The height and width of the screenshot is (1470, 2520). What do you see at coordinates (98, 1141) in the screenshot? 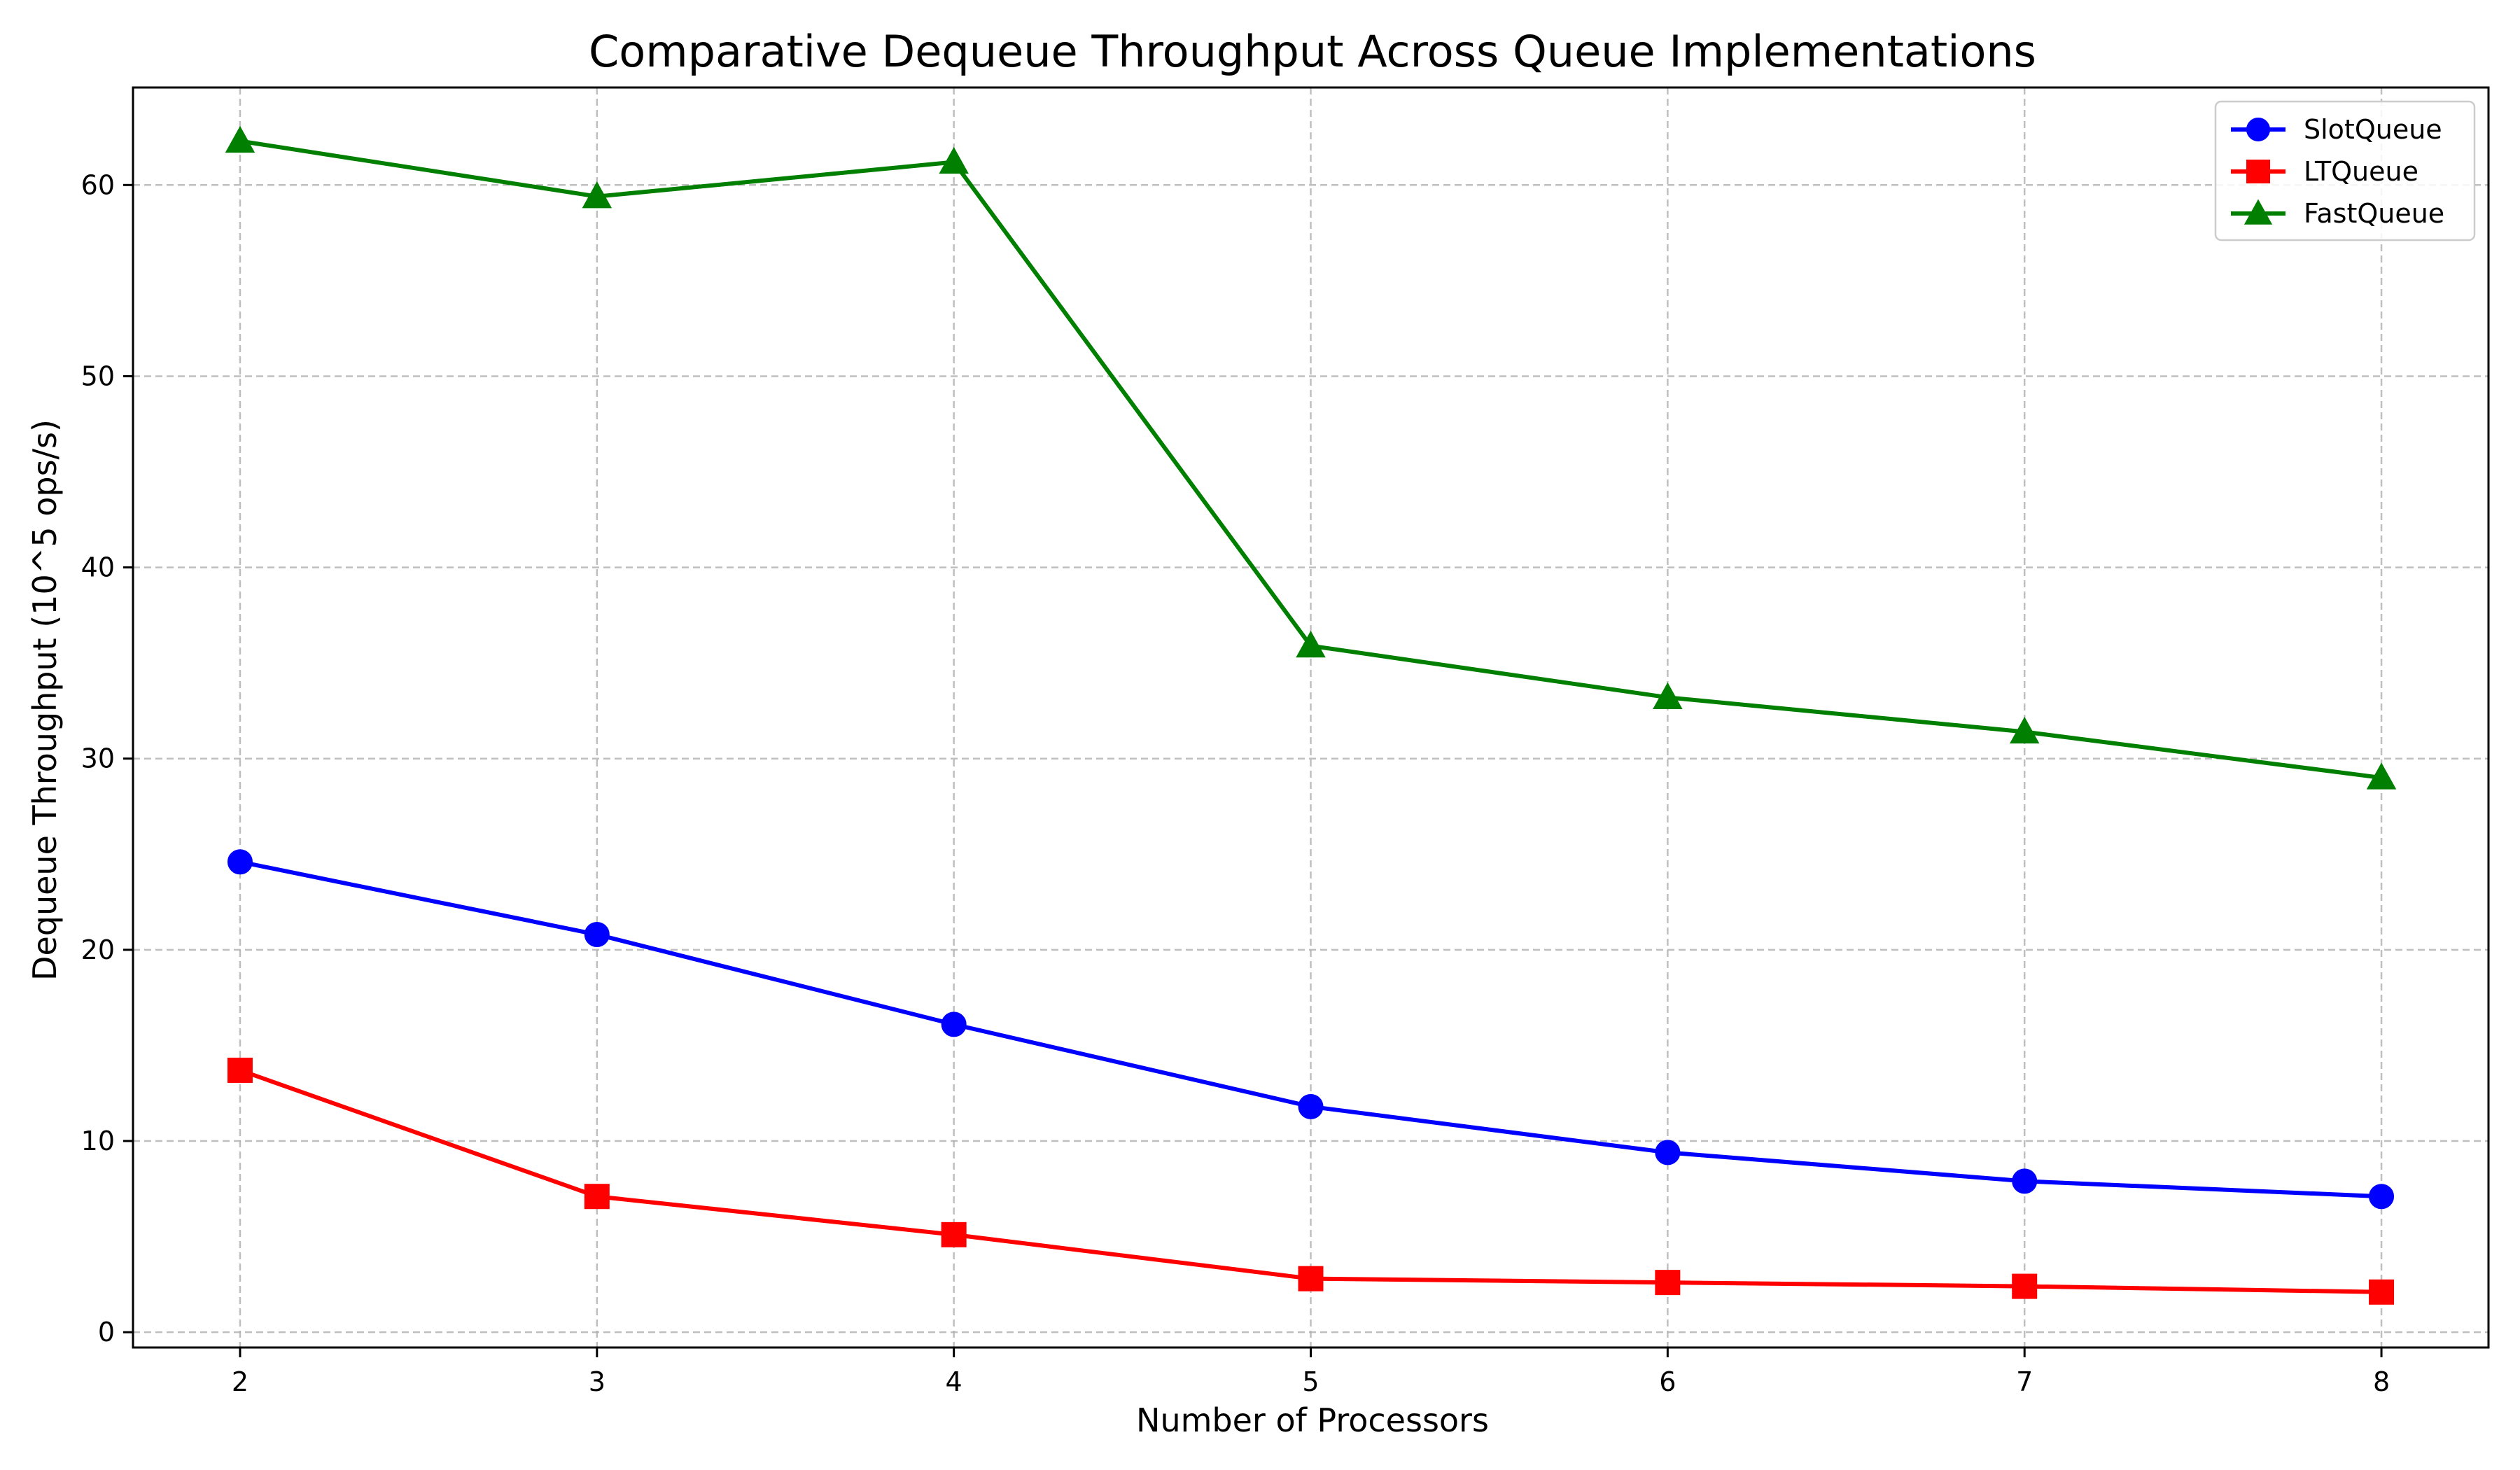
I see `y-tick-label: 10` at bounding box center [98, 1141].